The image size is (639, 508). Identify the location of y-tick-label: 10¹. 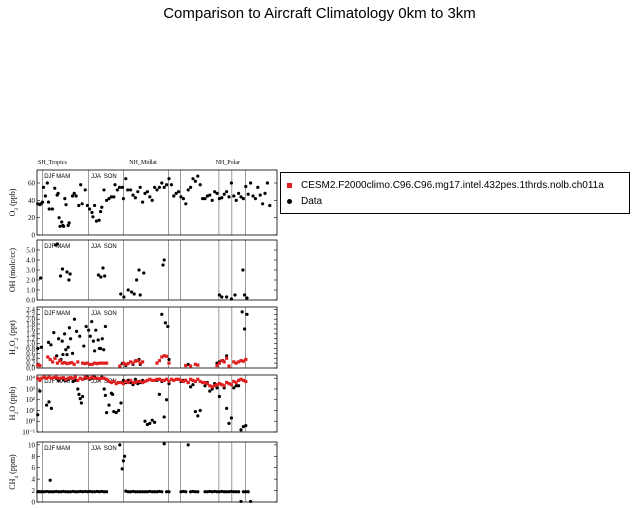
(30, 411).